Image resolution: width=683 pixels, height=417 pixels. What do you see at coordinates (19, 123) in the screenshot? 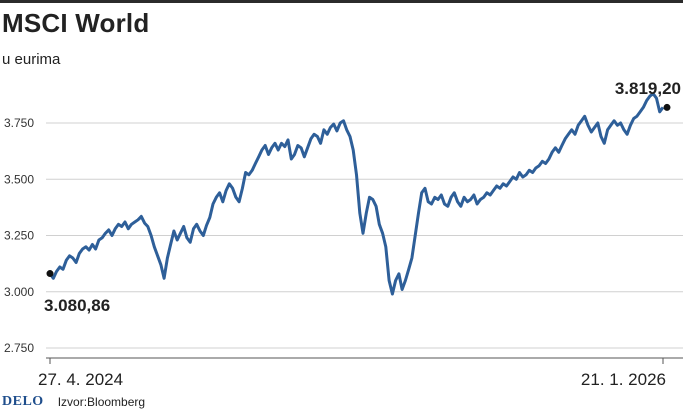
I see `y-tick-label: 3.750` at bounding box center [19, 123].